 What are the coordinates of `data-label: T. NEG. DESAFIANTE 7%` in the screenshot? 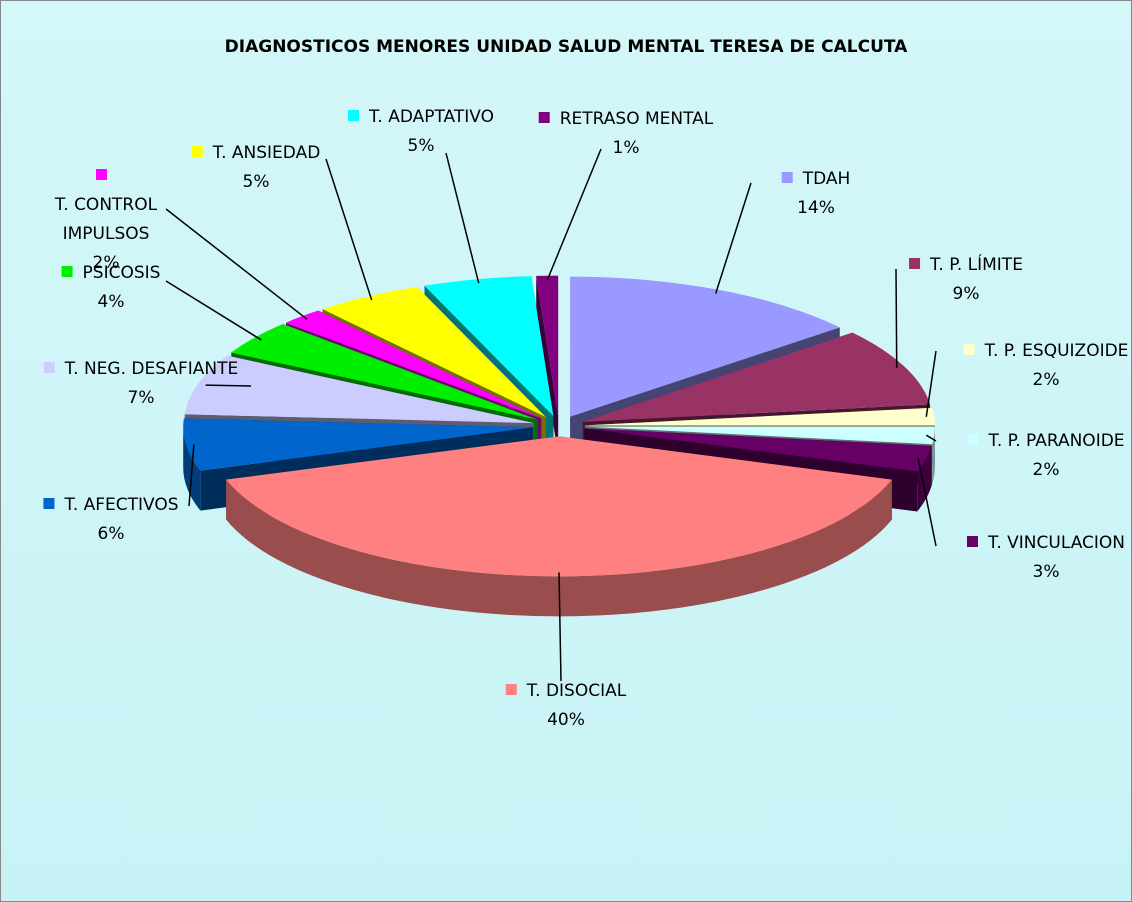 It's located at (141, 384).